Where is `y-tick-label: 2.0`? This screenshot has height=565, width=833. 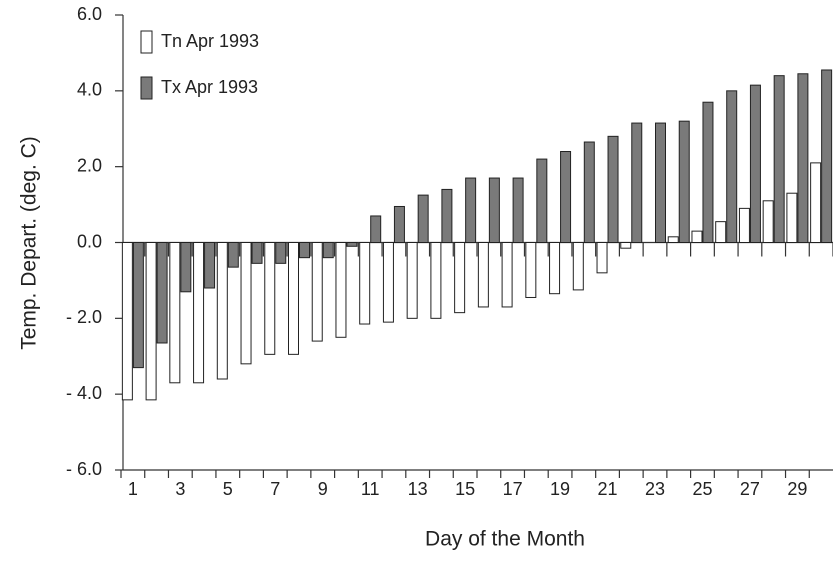
y-tick-label: 2.0 is located at coordinates (89, 165).